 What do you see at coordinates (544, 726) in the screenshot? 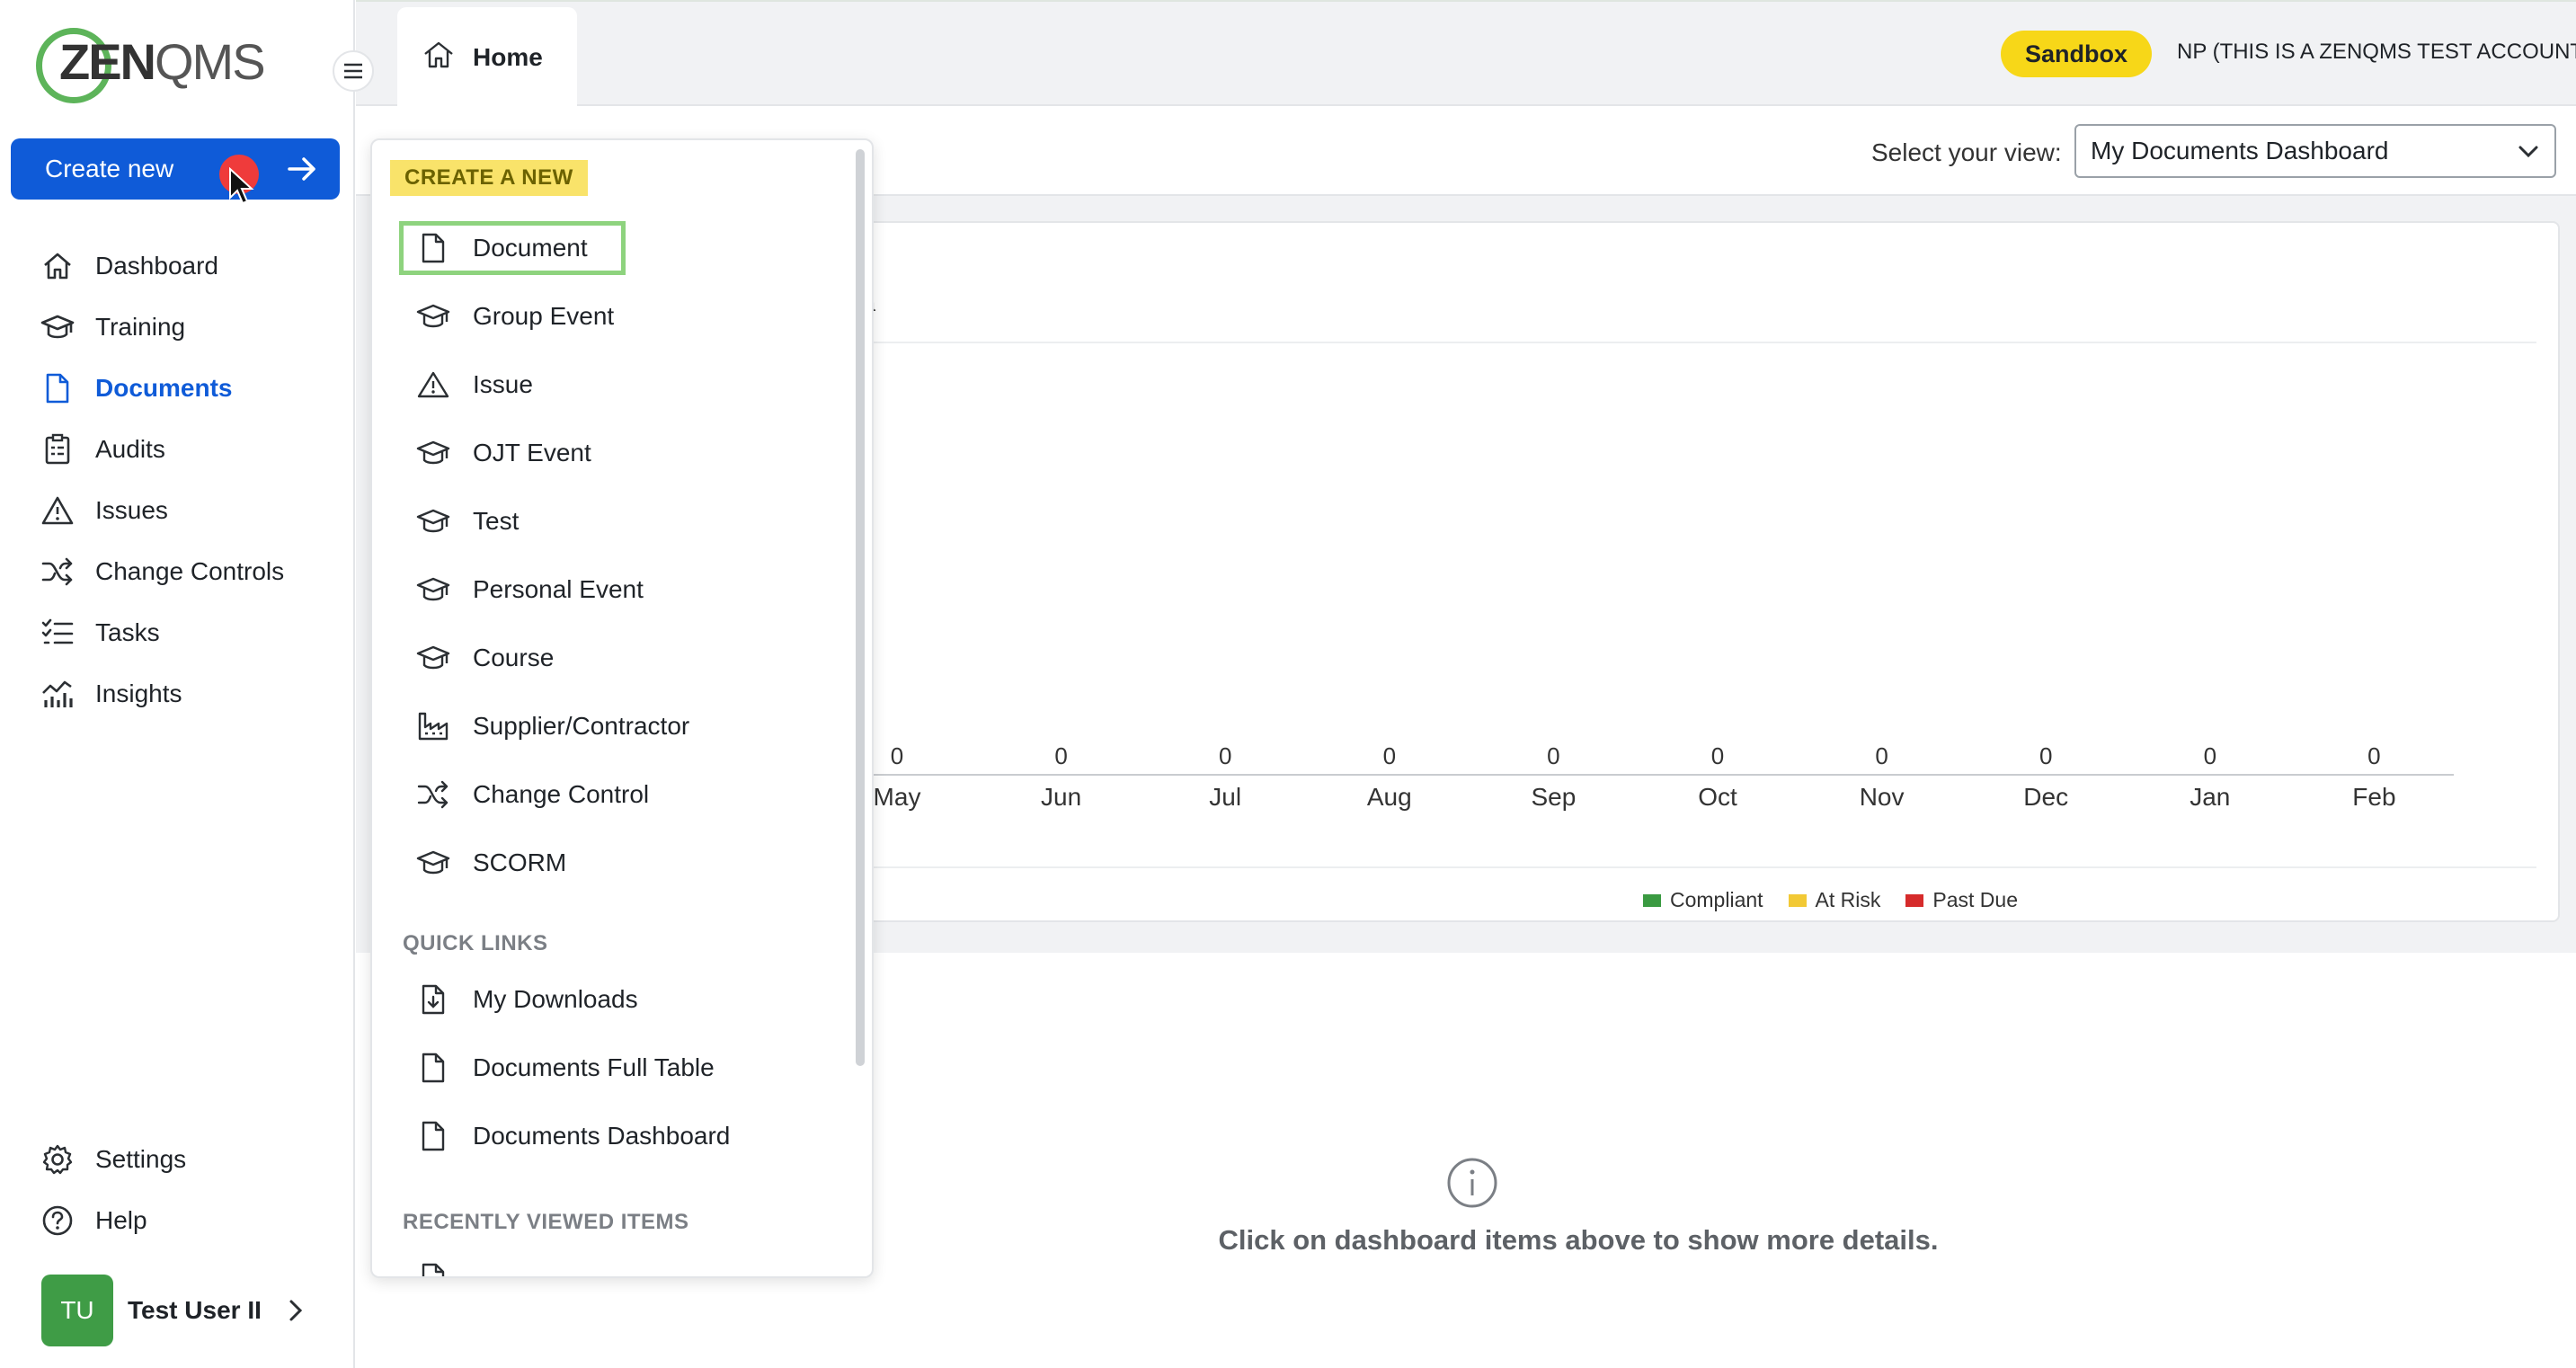
I see `menu-item-supplier-contractor: Supplier/Contractor` at bounding box center [544, 726].